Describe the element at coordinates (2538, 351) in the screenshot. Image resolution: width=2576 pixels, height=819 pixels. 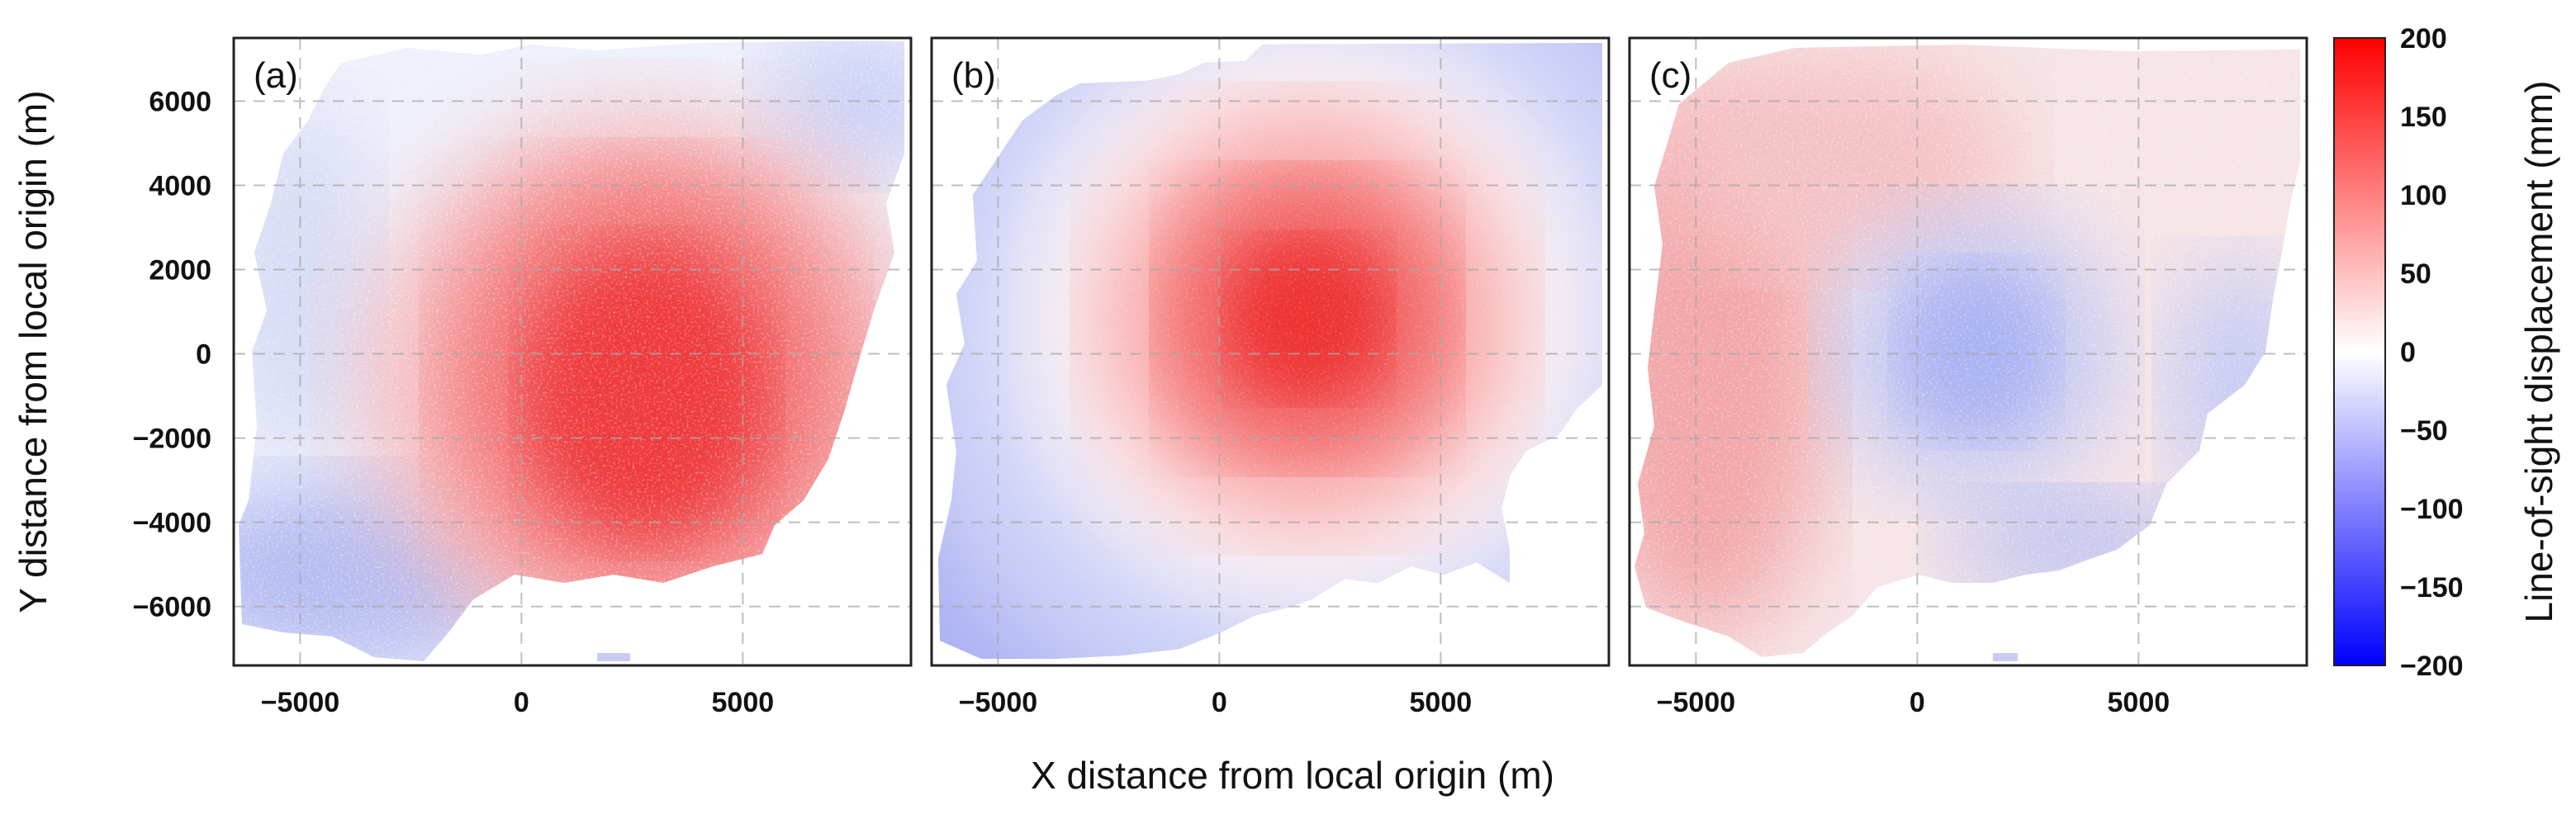
I see `colorbar-title: Line-of-sight displacement (mm)` at that location.